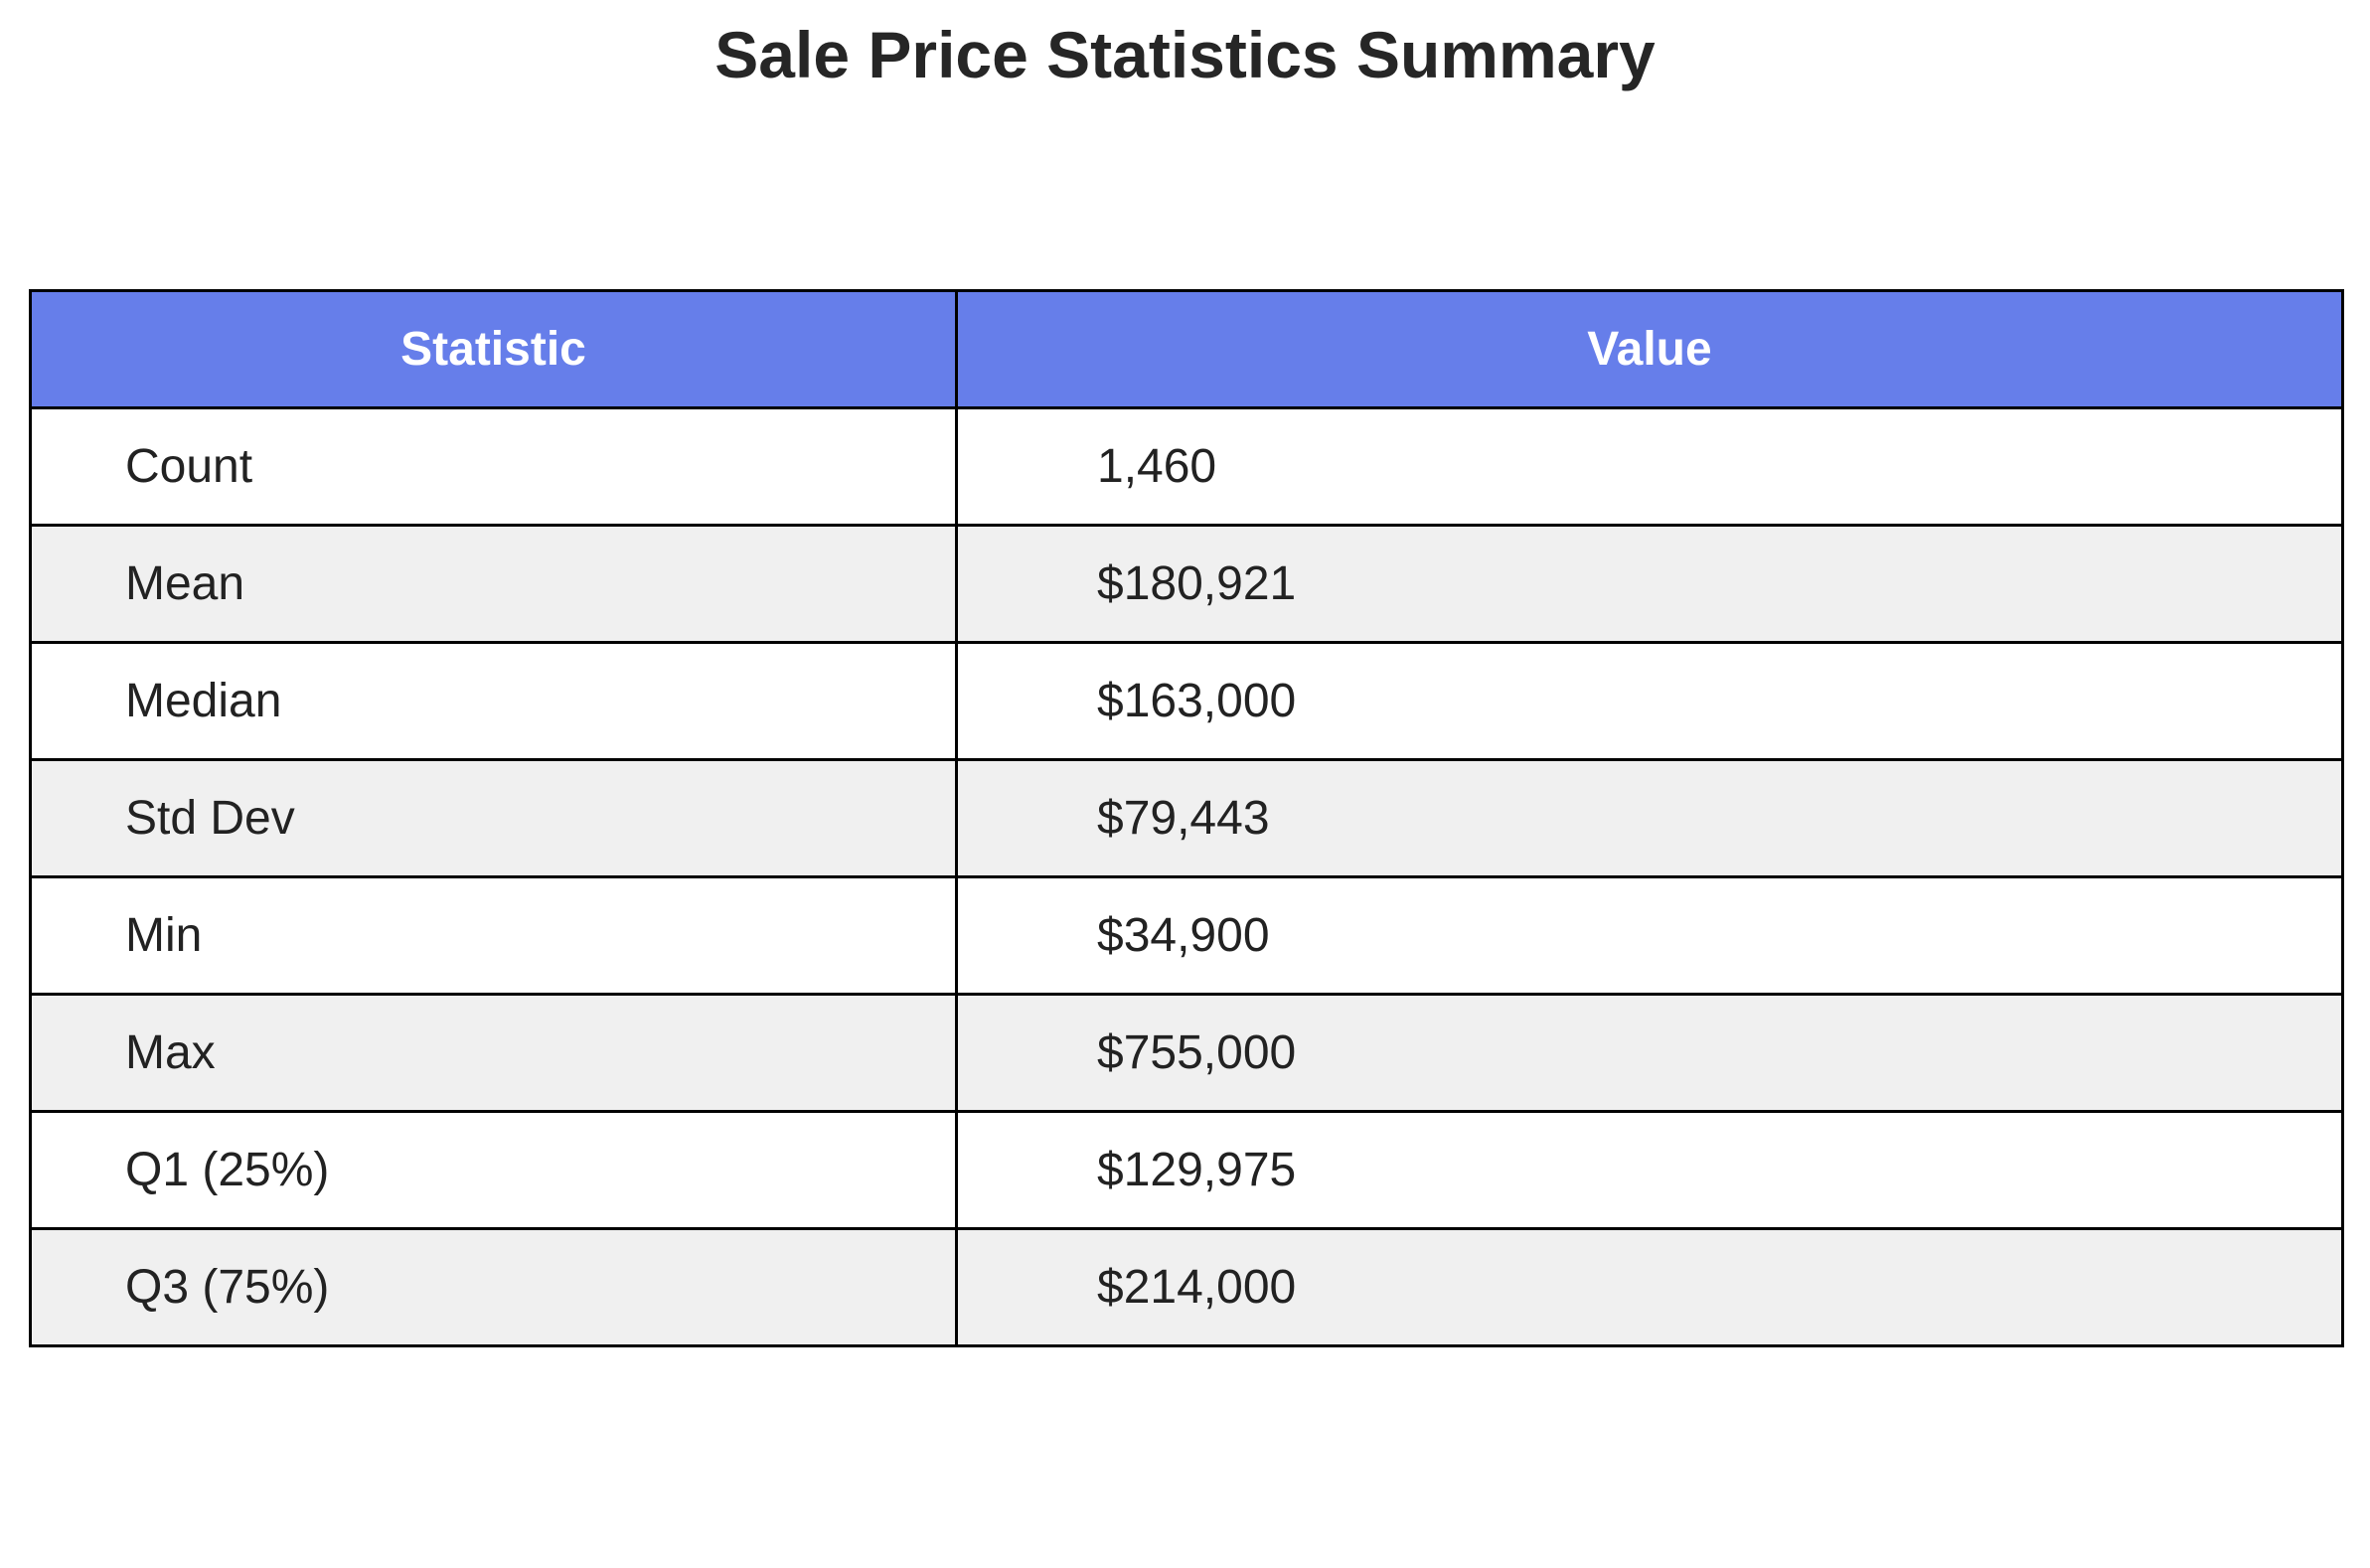  I want to click on table-row: Min $34,900, so click(1186, 936).